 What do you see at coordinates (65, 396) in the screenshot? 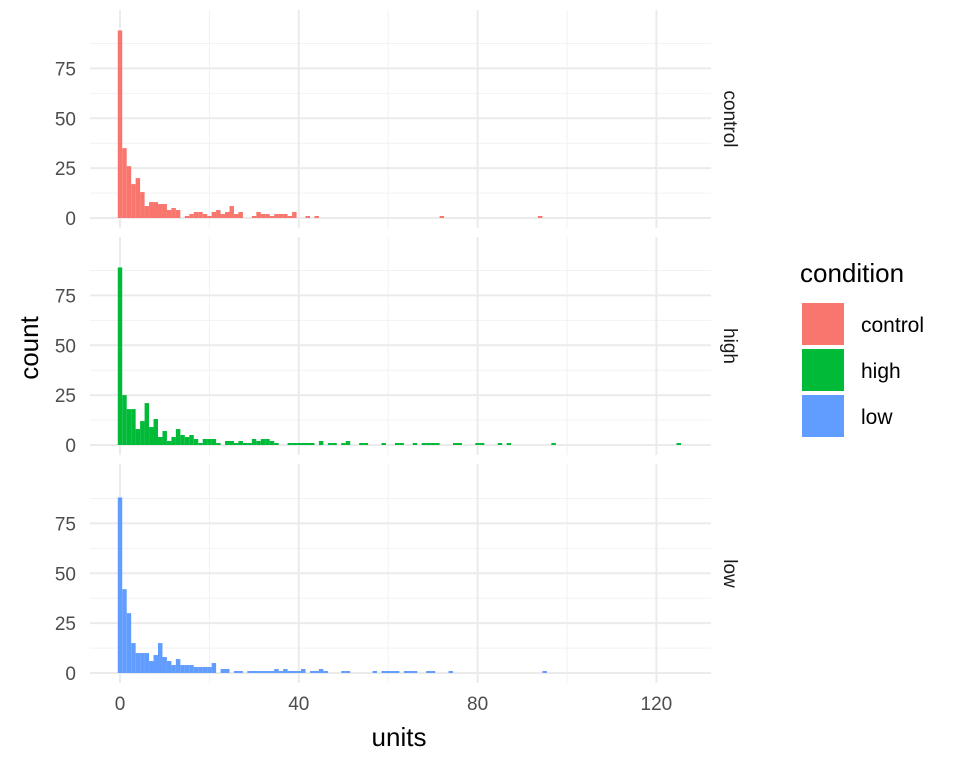
I see `y-tick-label: 25` at bounding box center [65, 396].